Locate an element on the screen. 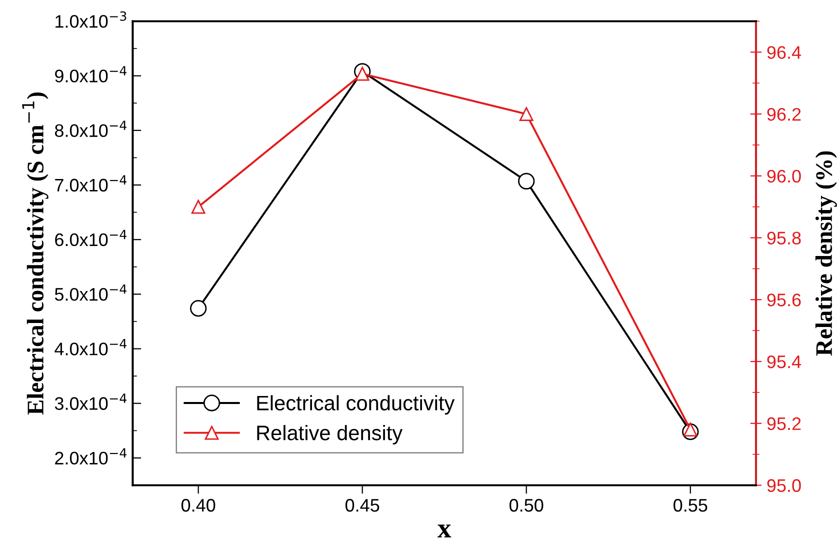 This screenshot has height=544, width=840. y-tick-label: 4.0x10$^{−4}$ is located at coordinates (90, 347).